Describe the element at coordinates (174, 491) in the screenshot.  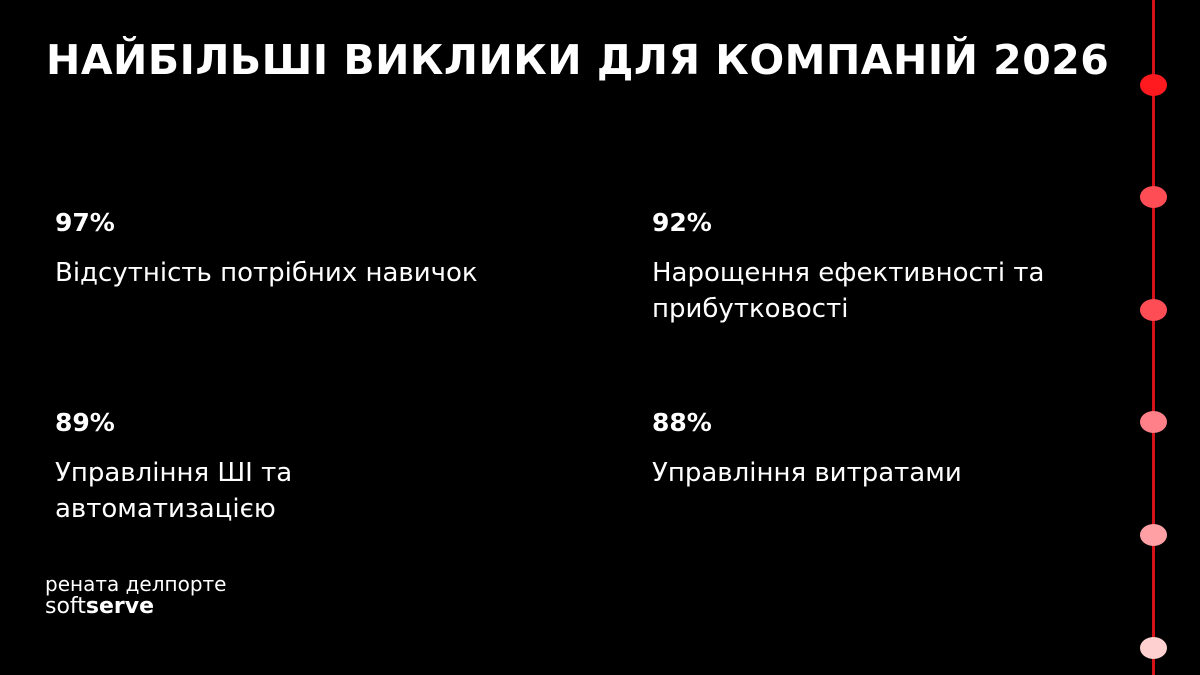
I see `stat-label: Управління ШІ та автоматизацією` at that location.